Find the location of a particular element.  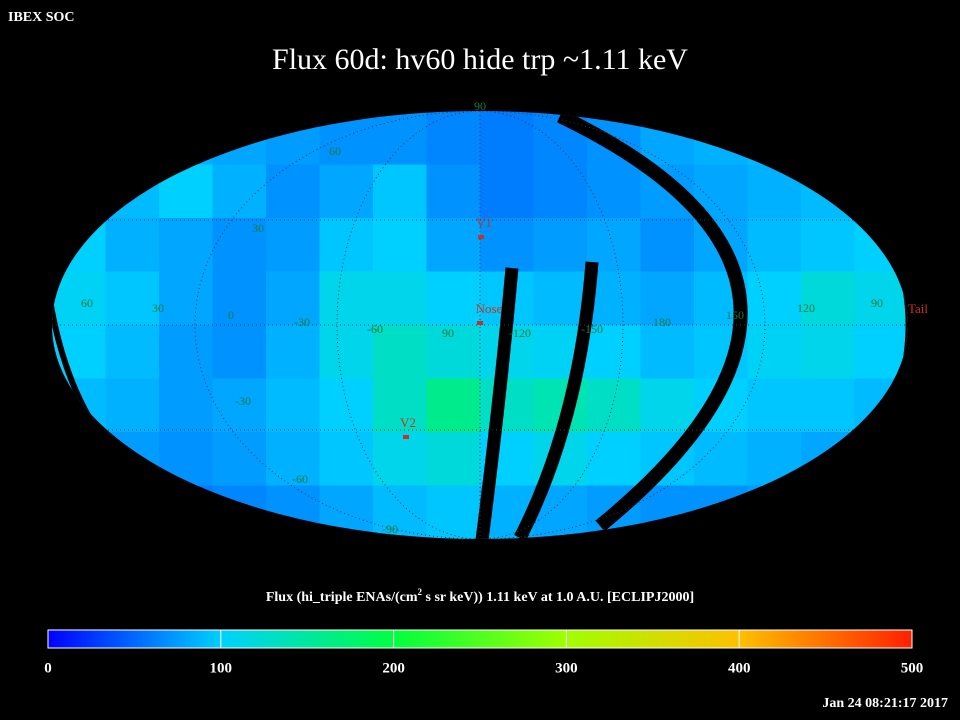

grid-label: -150 is located at coordinates (592, 329).